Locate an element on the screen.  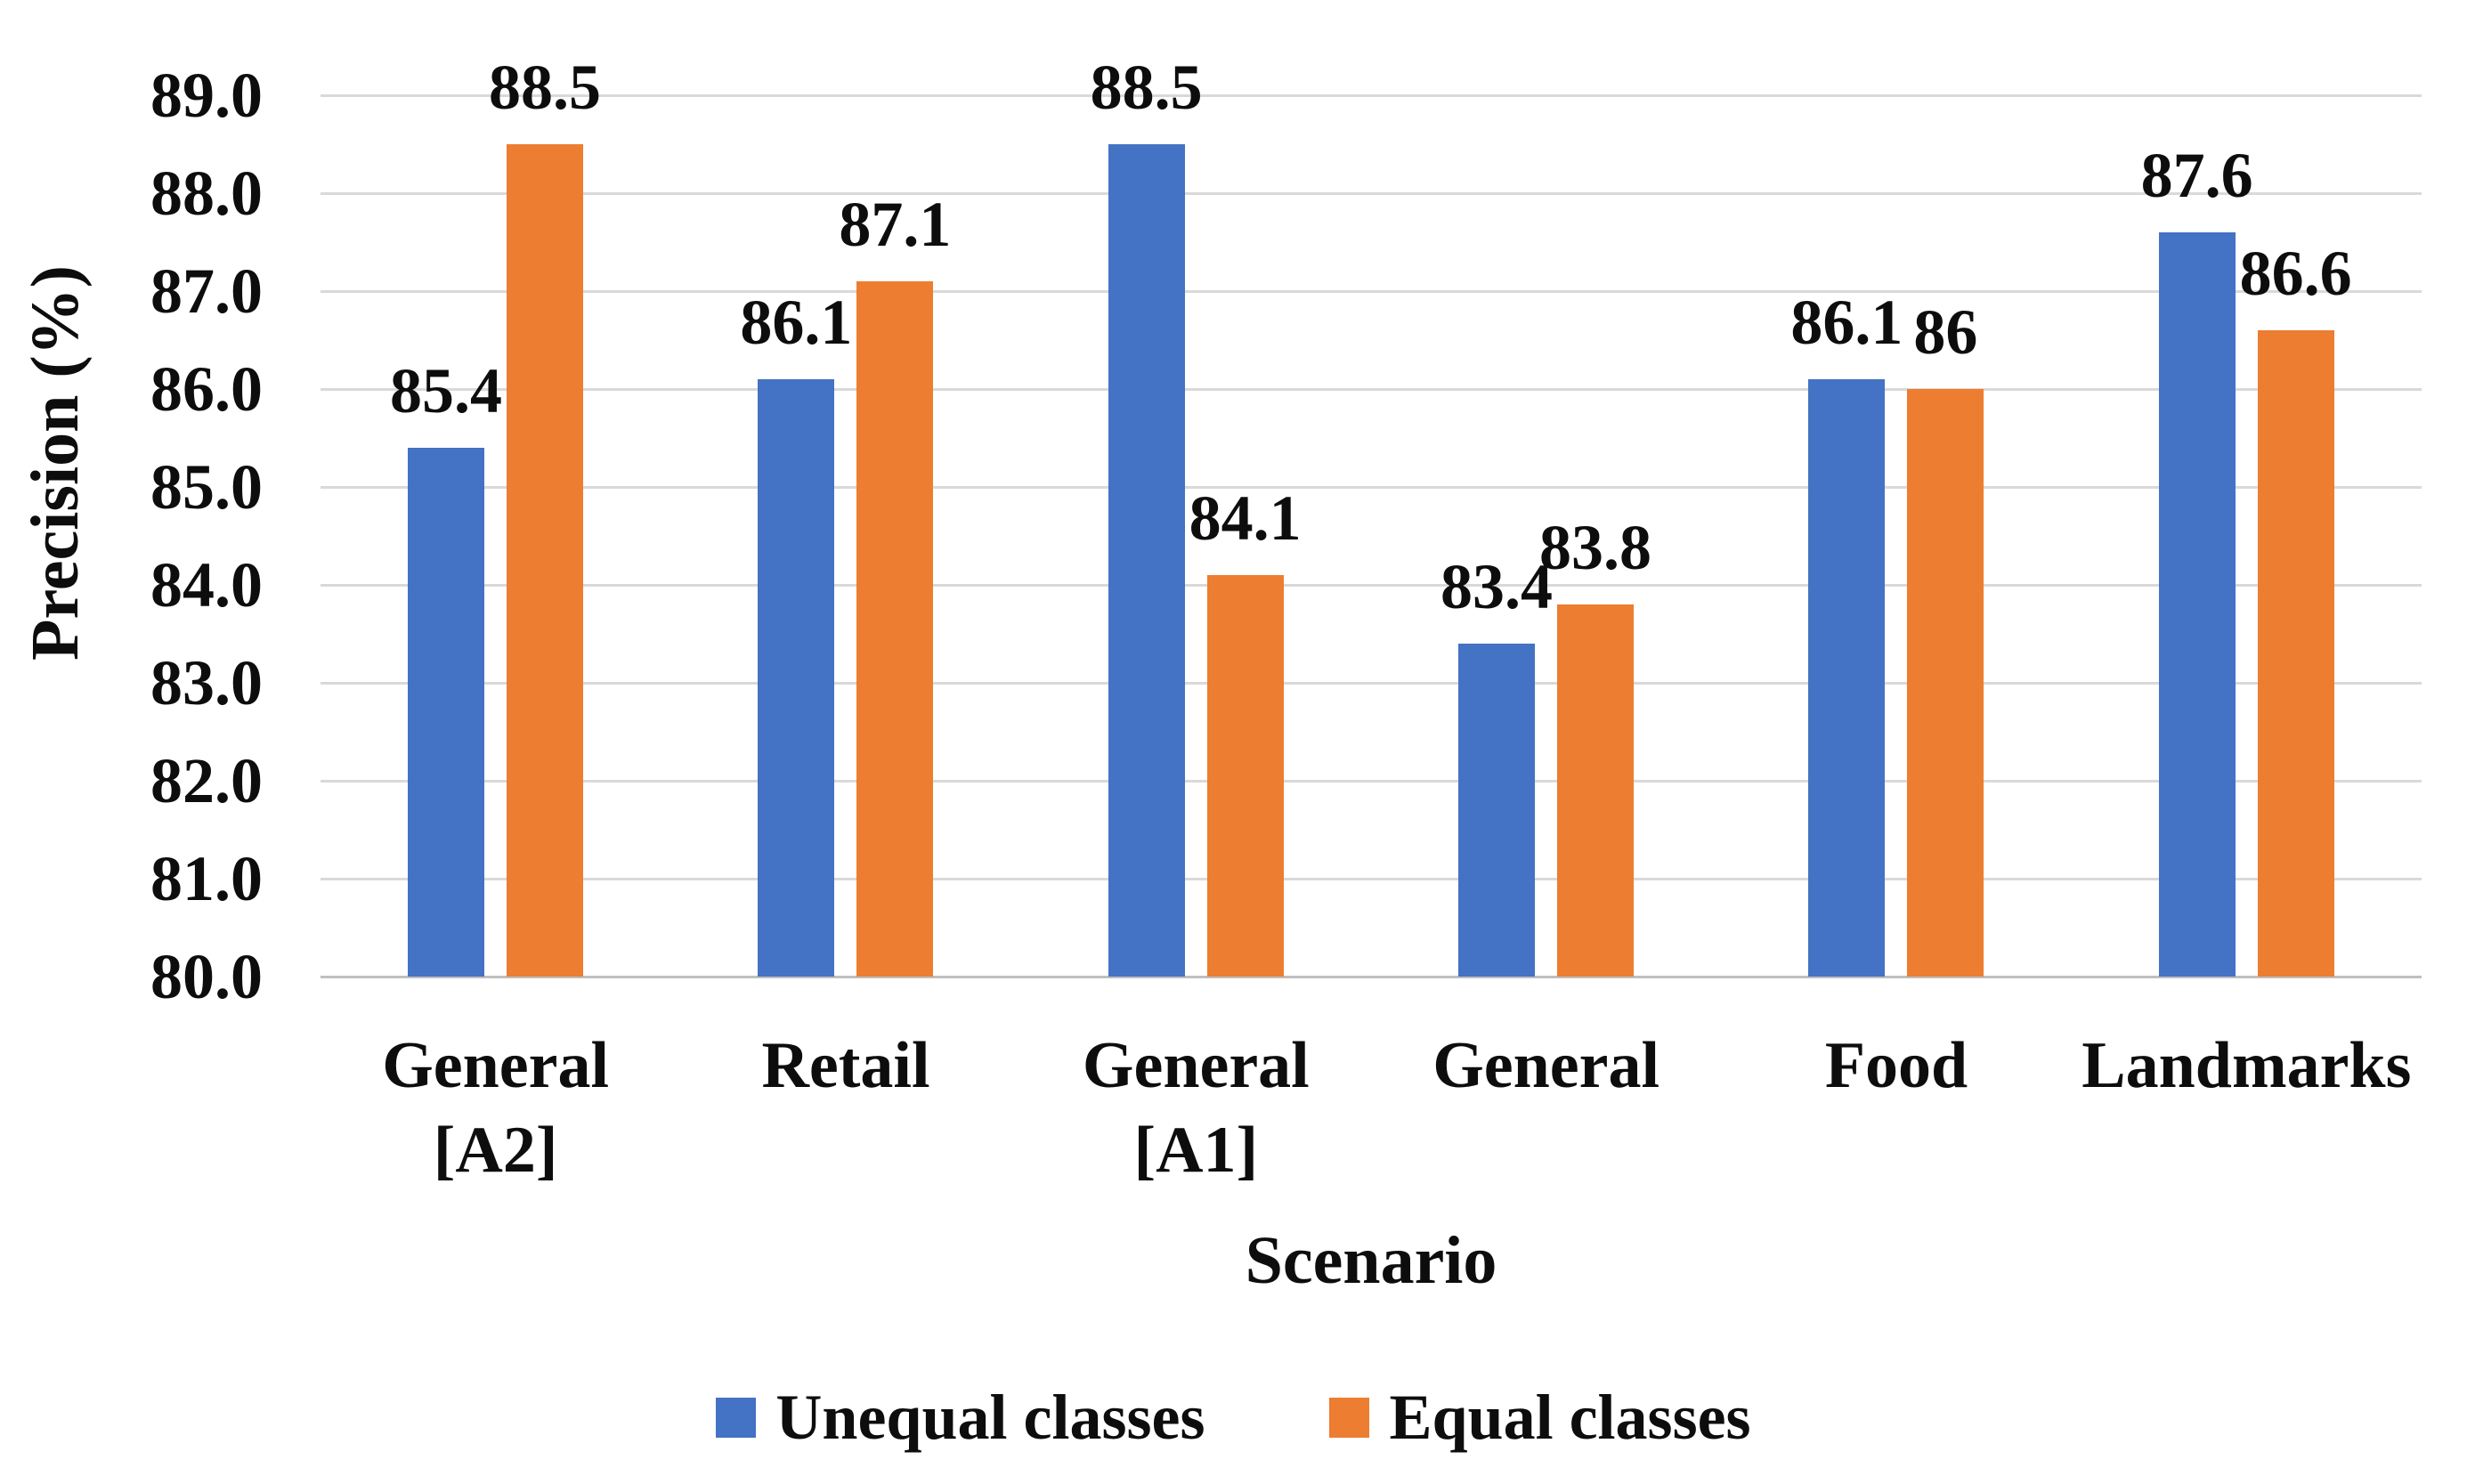
data-label-unequal-classes-general-a1: 88.5 is located at coordinates (1146, 87).